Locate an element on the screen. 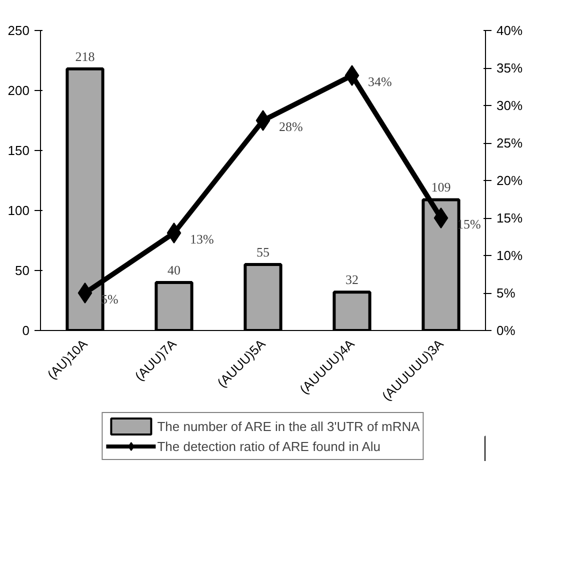 The height and width of the screenshot is (575, 580). data-label: 109 is located at coordinates (441, 187).